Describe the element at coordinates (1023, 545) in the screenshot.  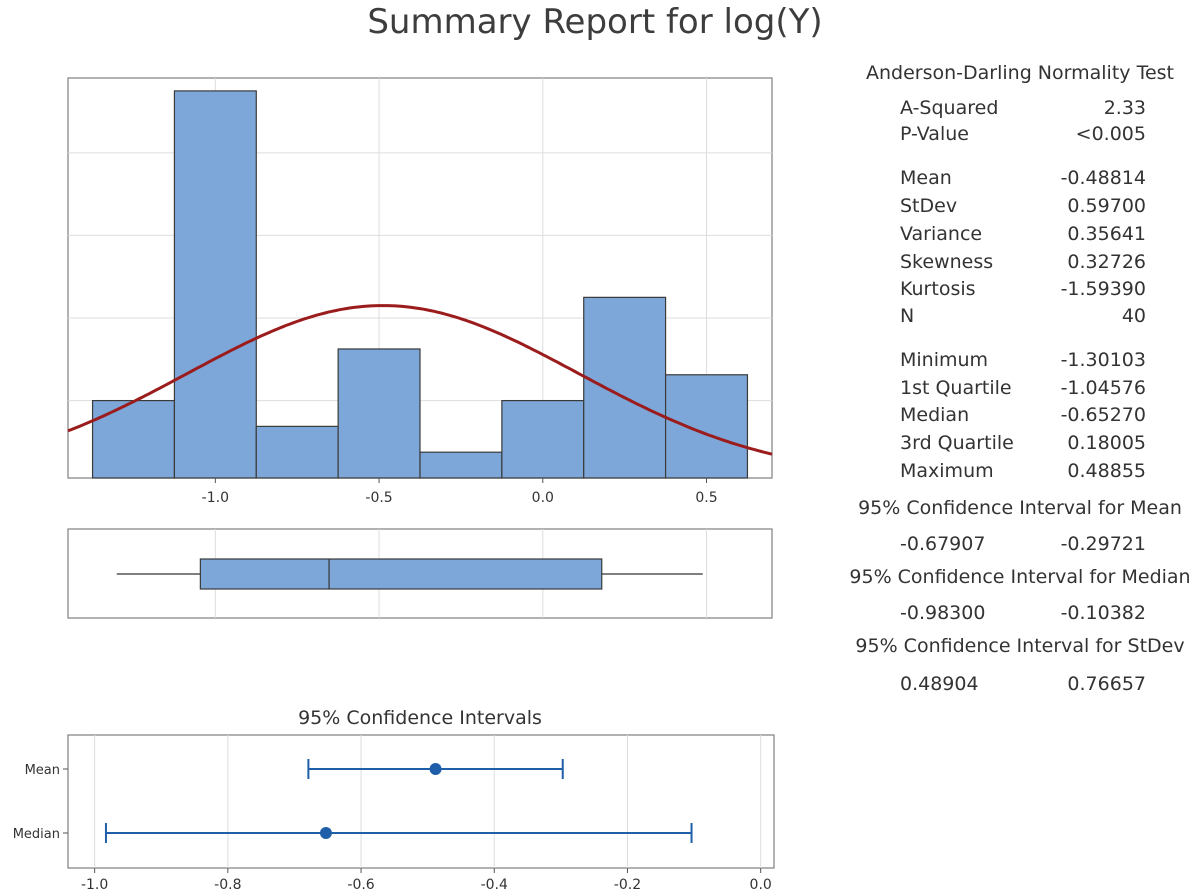
I see `ci-mean-values: -0.67907 -0.29721` at that location.